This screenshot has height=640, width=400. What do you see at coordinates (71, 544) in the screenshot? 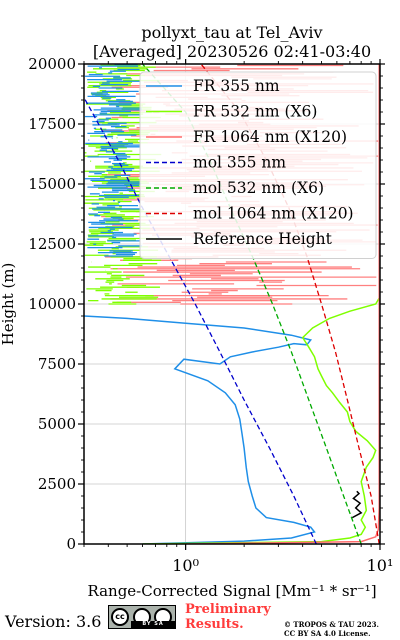
I see `y-tick-label: 0` at bounding box center [71, 544].